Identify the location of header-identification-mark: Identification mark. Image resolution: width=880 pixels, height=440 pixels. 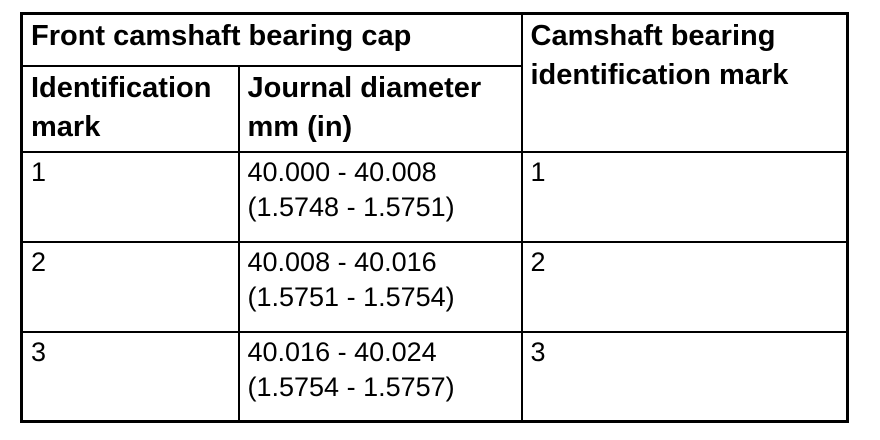
(130, 108).